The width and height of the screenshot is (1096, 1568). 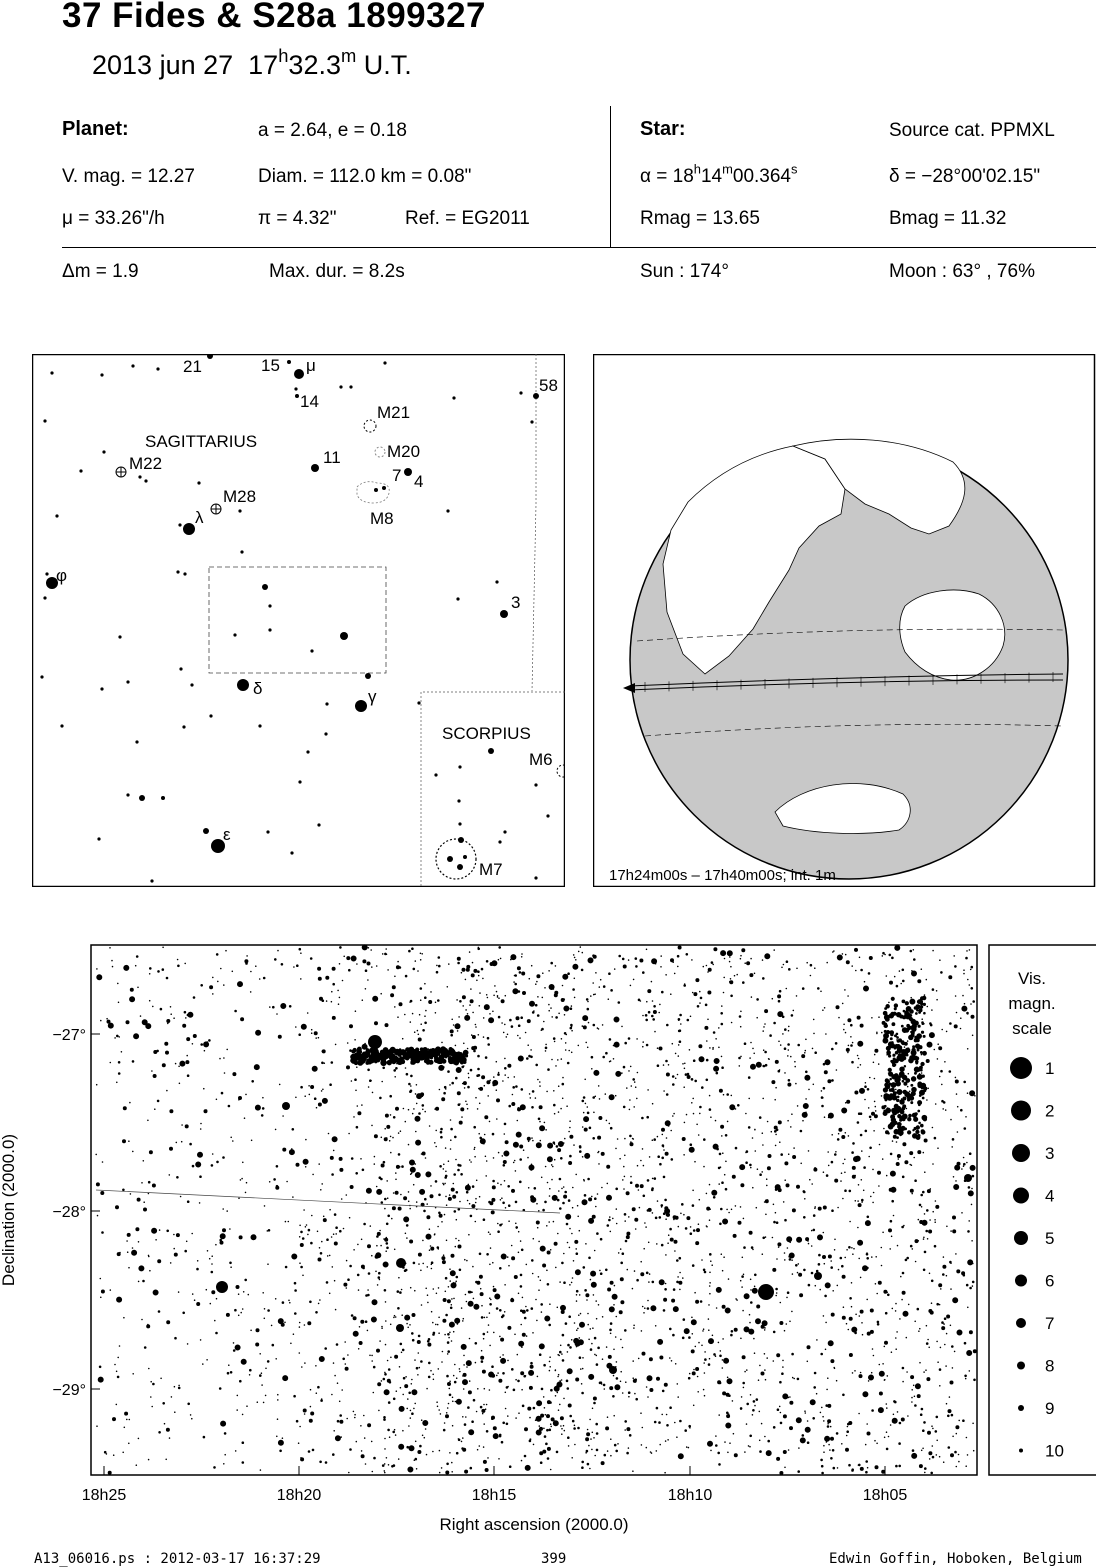 What do you see at coordinates (467, 218) in the screenshot?
I see `planet-reference: Ref. = EG2011` at bounding box center [467, 218].